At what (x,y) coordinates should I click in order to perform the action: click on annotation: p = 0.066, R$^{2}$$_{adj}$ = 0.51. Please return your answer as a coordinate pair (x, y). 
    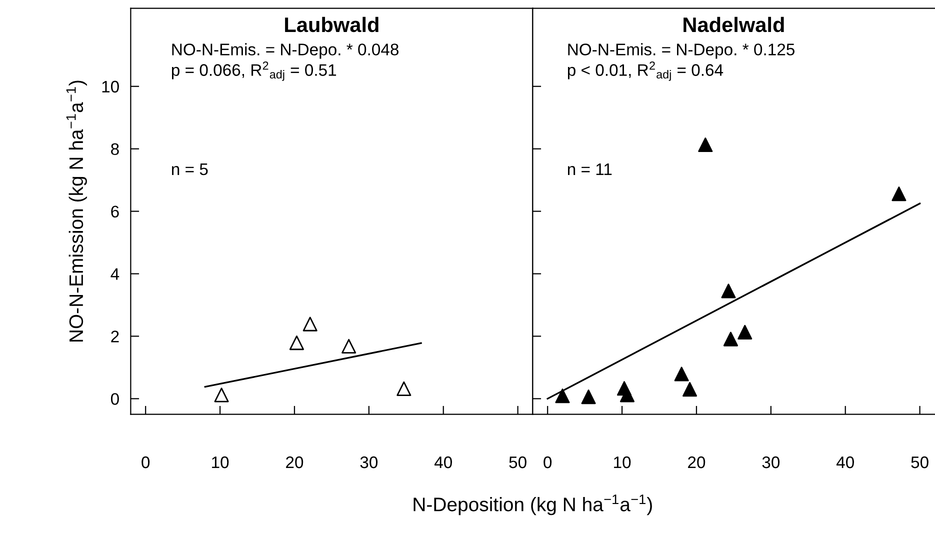
    Looking at the image, I should click on (254, 71).